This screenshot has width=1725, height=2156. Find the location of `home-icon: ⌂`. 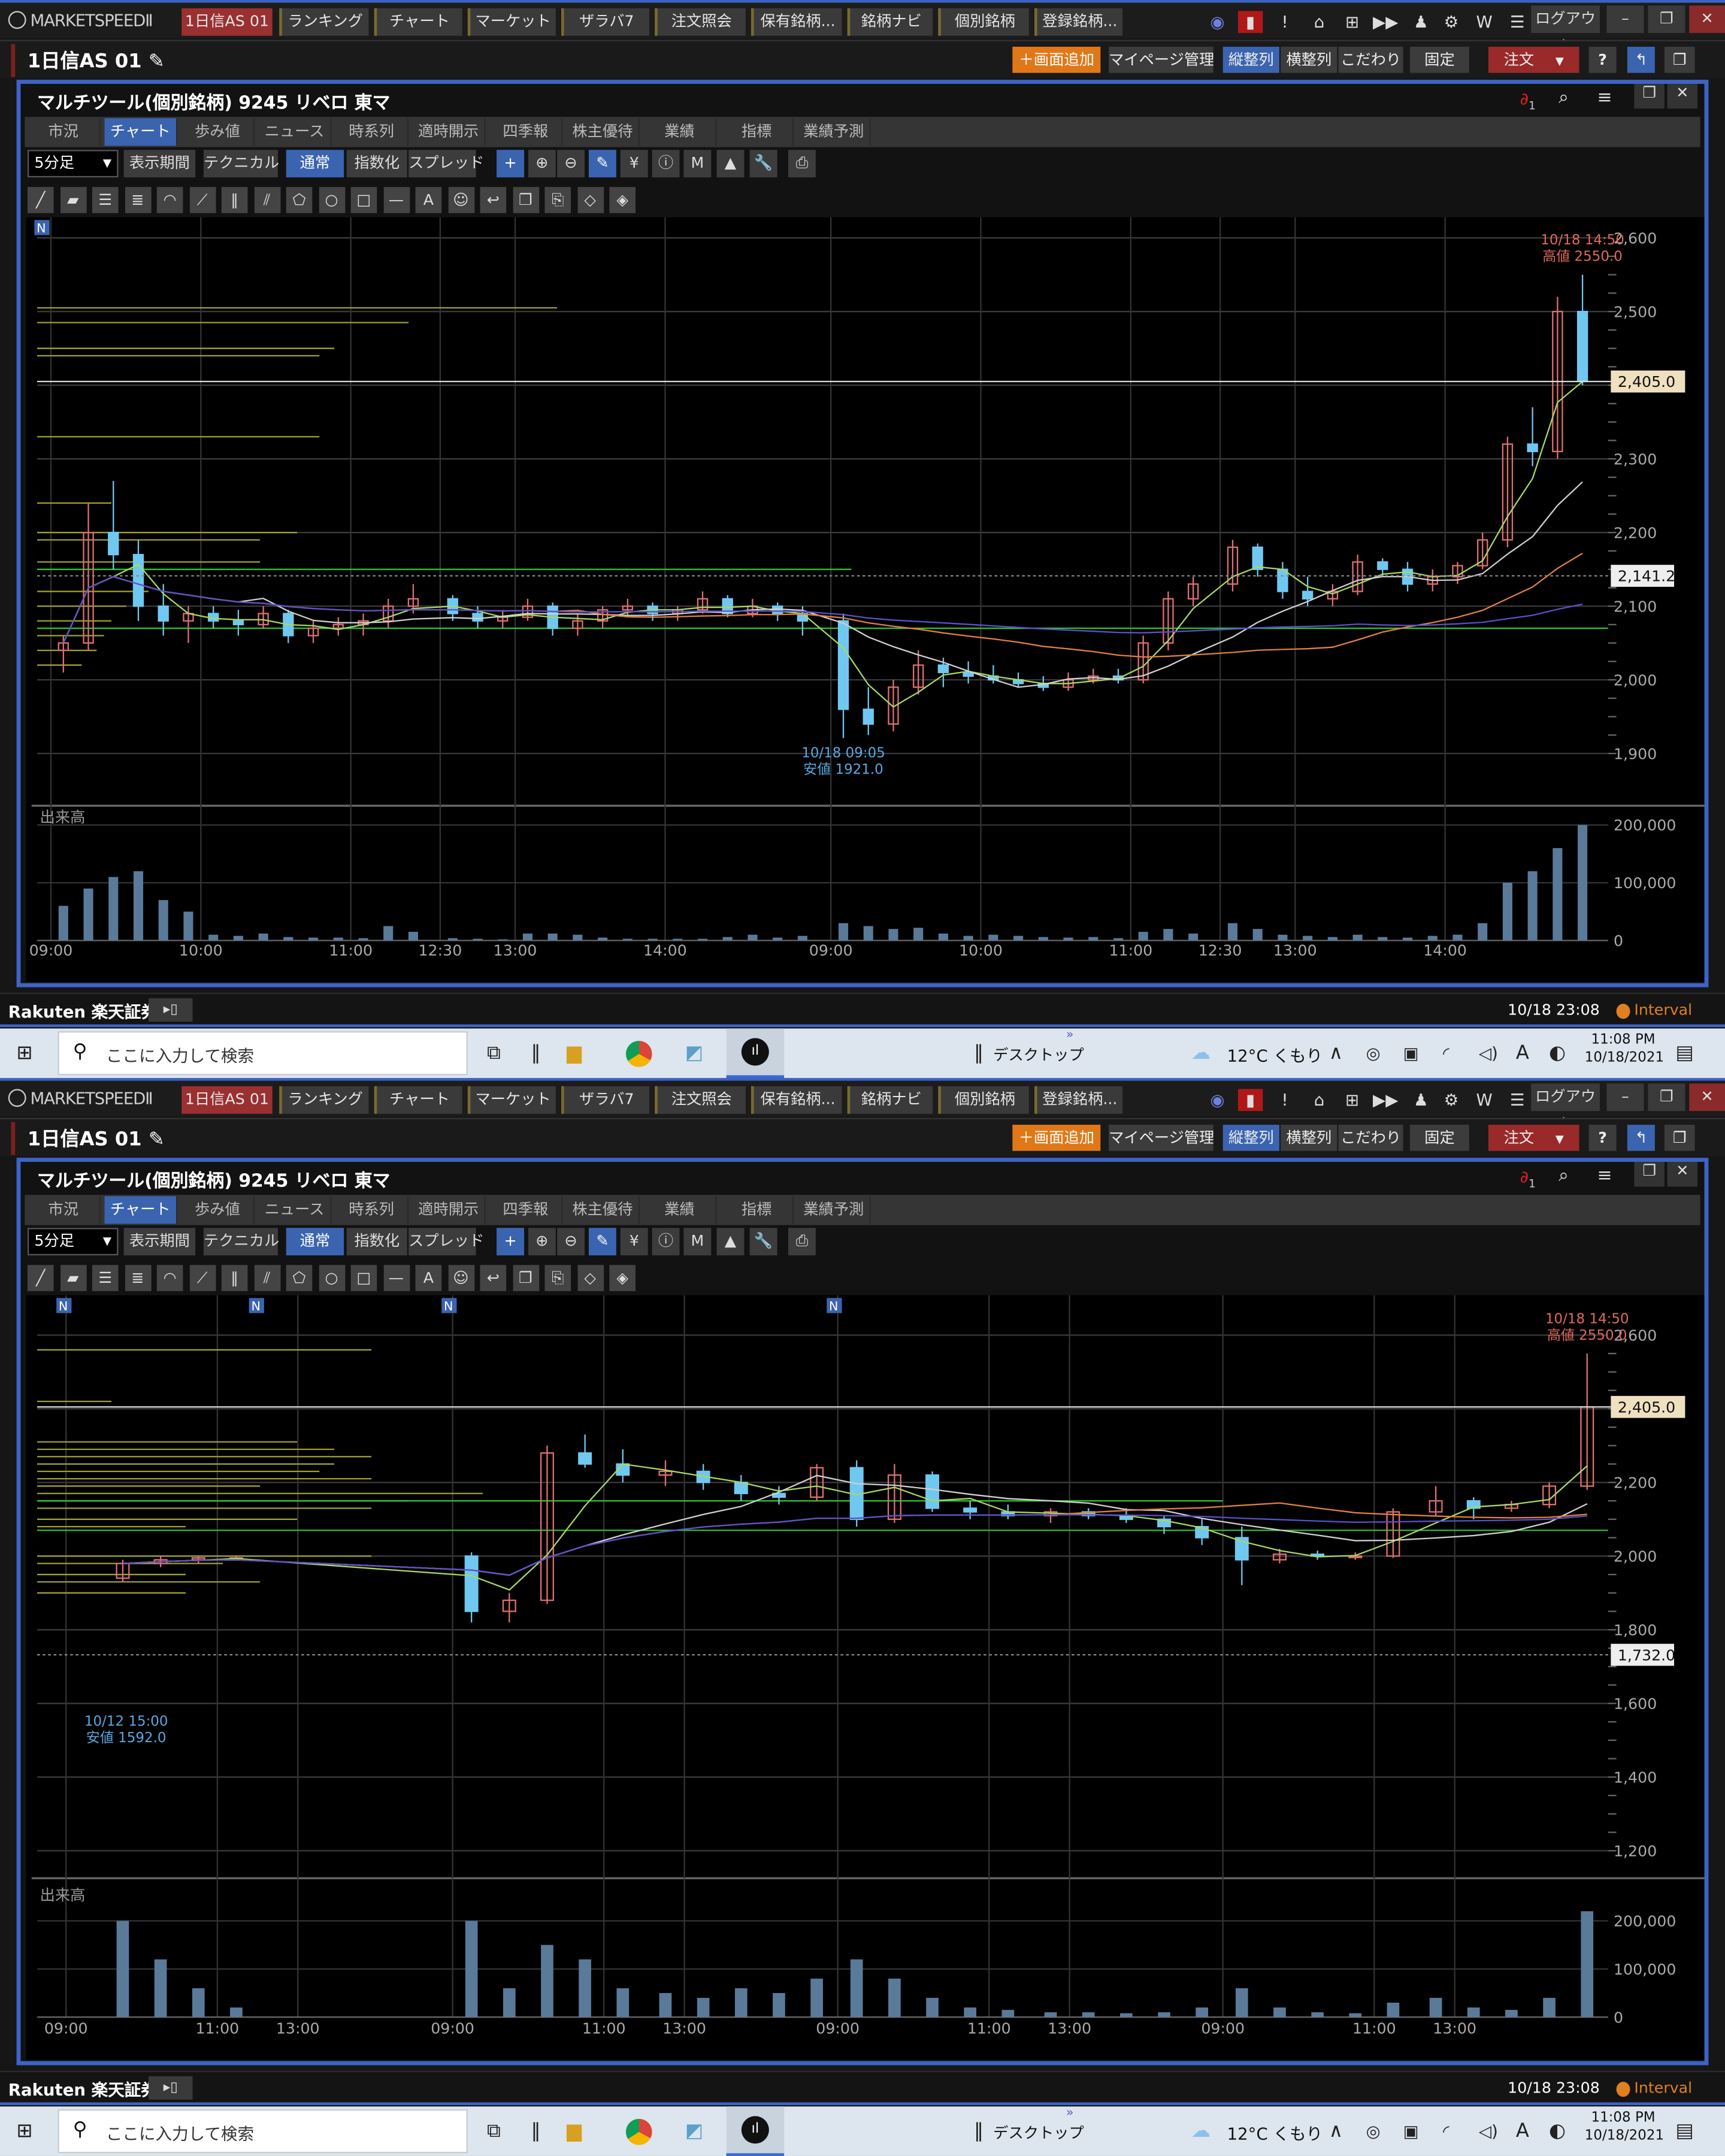

home-icon: ⌂ is located at coordinates (1319, 1100).